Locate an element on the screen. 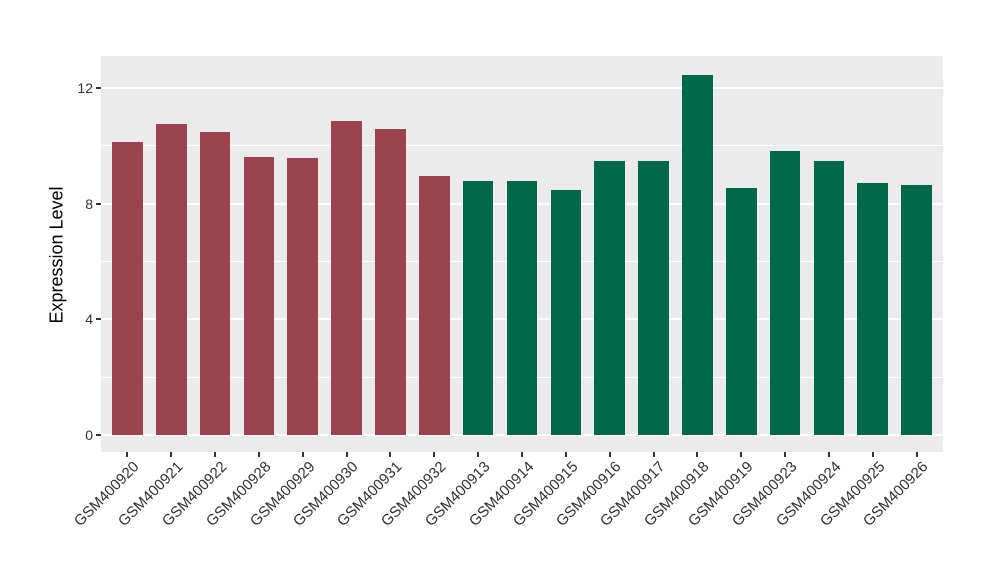 The height and width of the screenshot is (580, 1000). bar-GSM400913 is located at coordinates (478, 308).